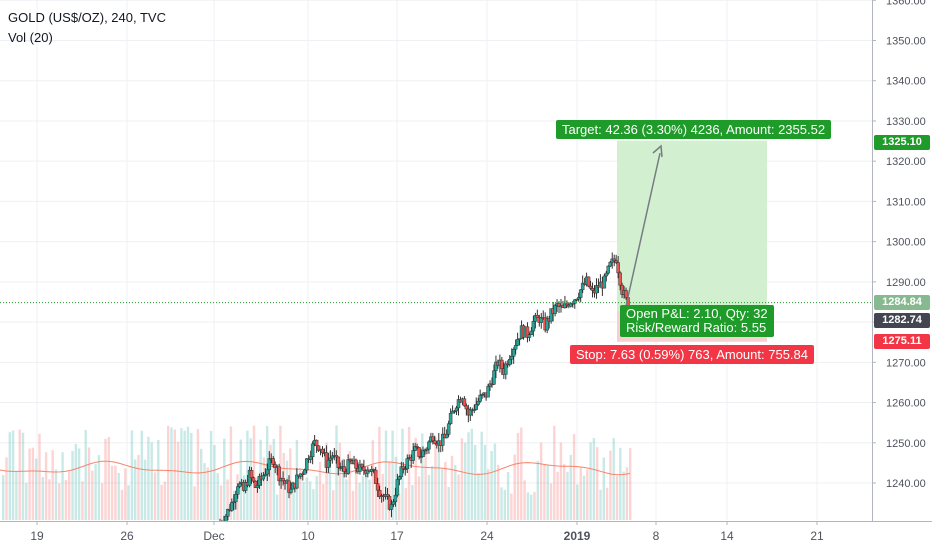  What do you see at coordinates (466, 535) in the screenshot?
I see `time-axis: 19 26 Dec 10 17 24 2019 8 14 21` at bounding box center [466, 535].